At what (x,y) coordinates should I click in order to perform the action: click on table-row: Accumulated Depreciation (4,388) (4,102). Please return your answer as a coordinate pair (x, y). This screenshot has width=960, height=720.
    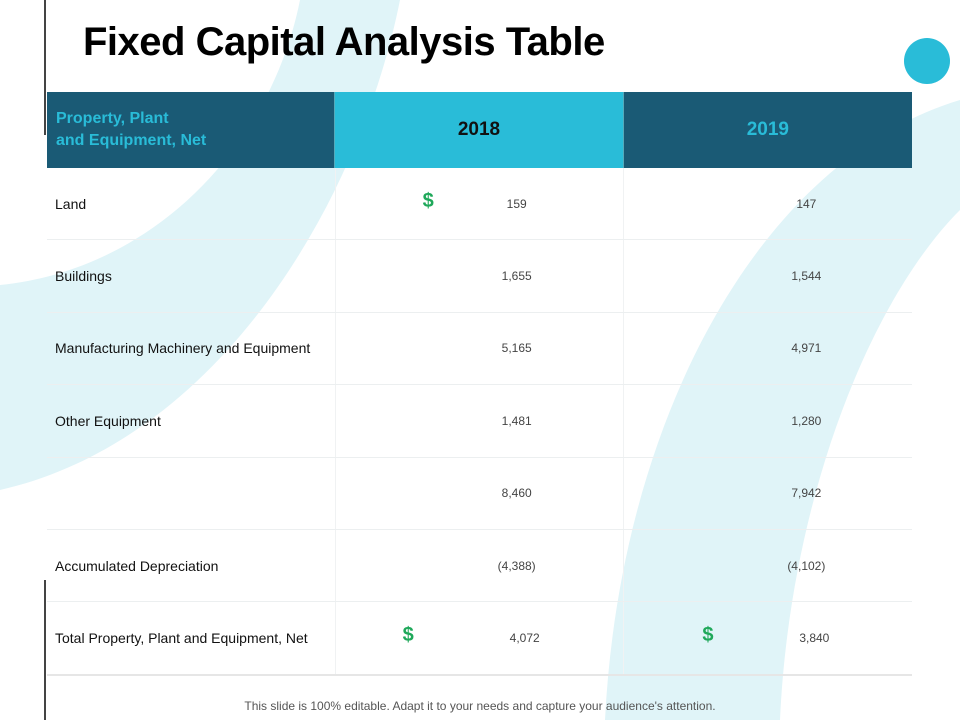
    Looking at the image, I should click on (479, 566).